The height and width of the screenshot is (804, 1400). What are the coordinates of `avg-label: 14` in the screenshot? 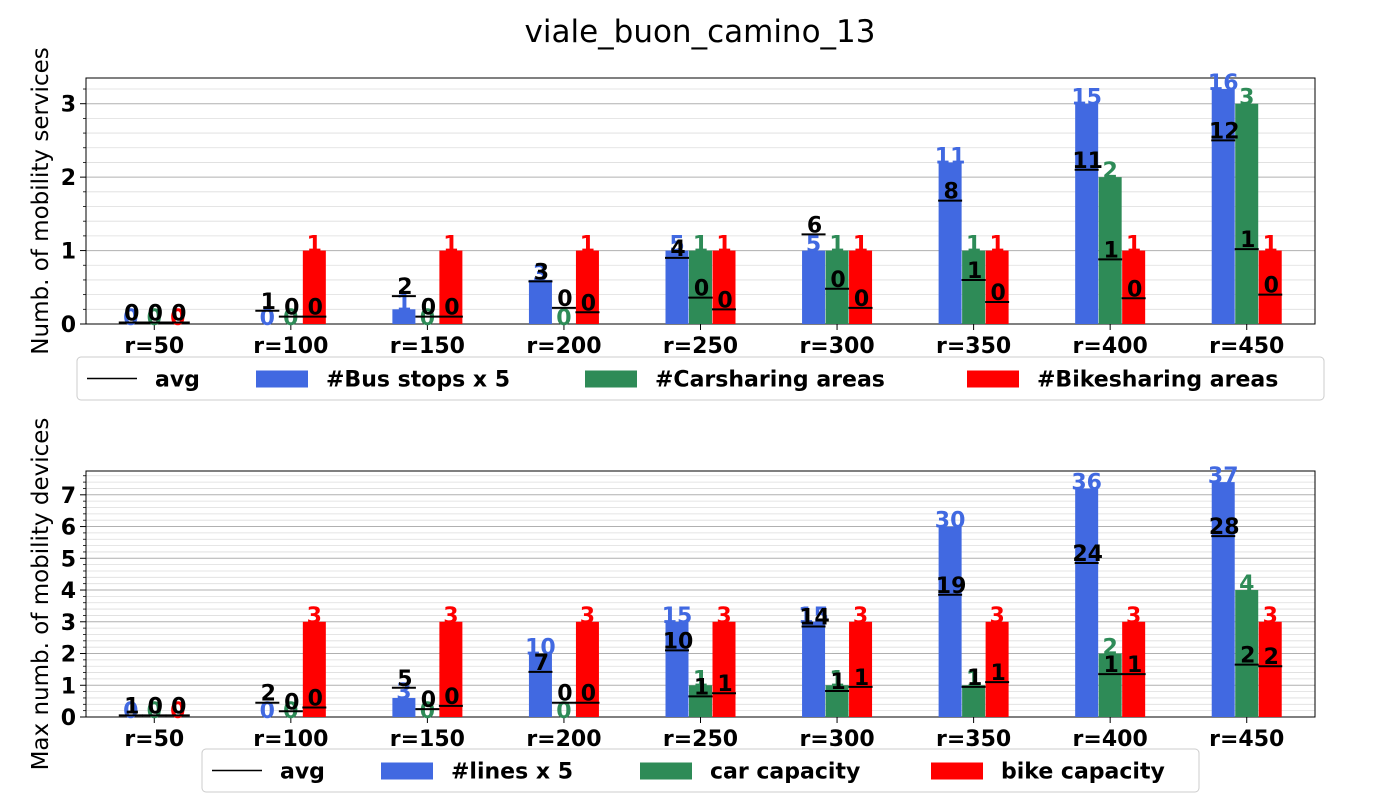 It's located at (814, 618).